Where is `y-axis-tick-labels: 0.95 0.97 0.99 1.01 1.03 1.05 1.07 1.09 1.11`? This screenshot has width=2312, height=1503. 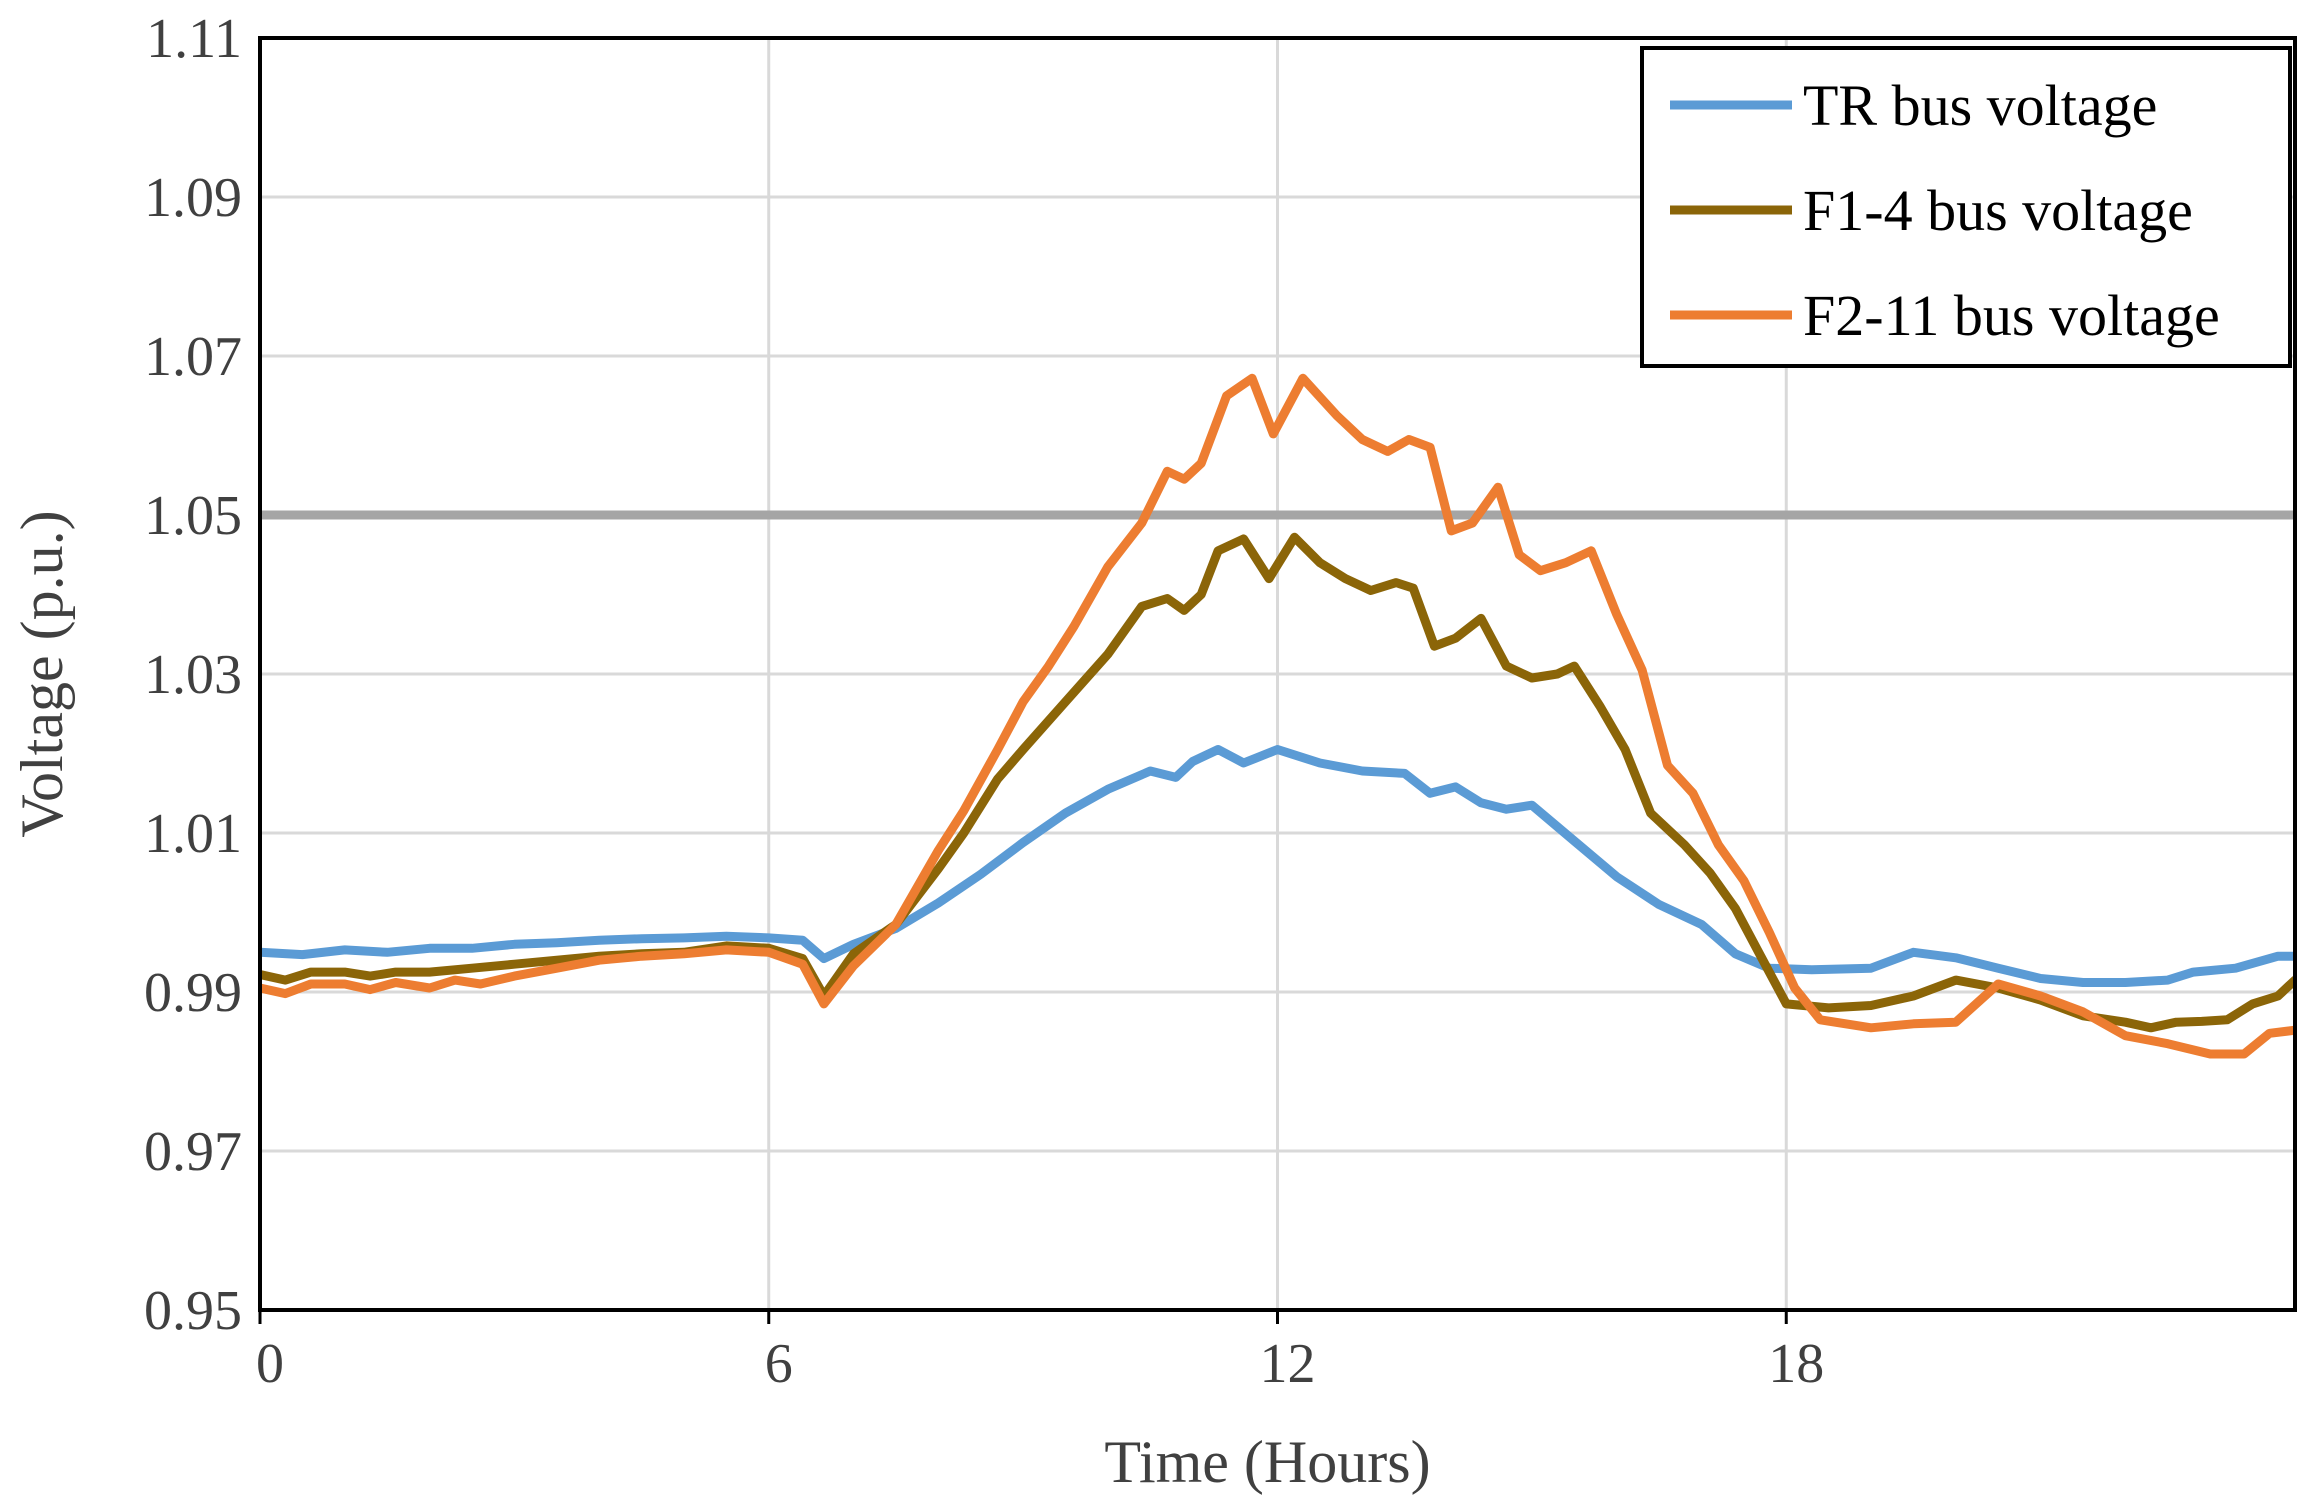 y-axis-tick-labels: 0.95 0.97 0.99 1.01 1.03 1.05 1.07 1.09 1.11 is located at coordinates (193, 675).